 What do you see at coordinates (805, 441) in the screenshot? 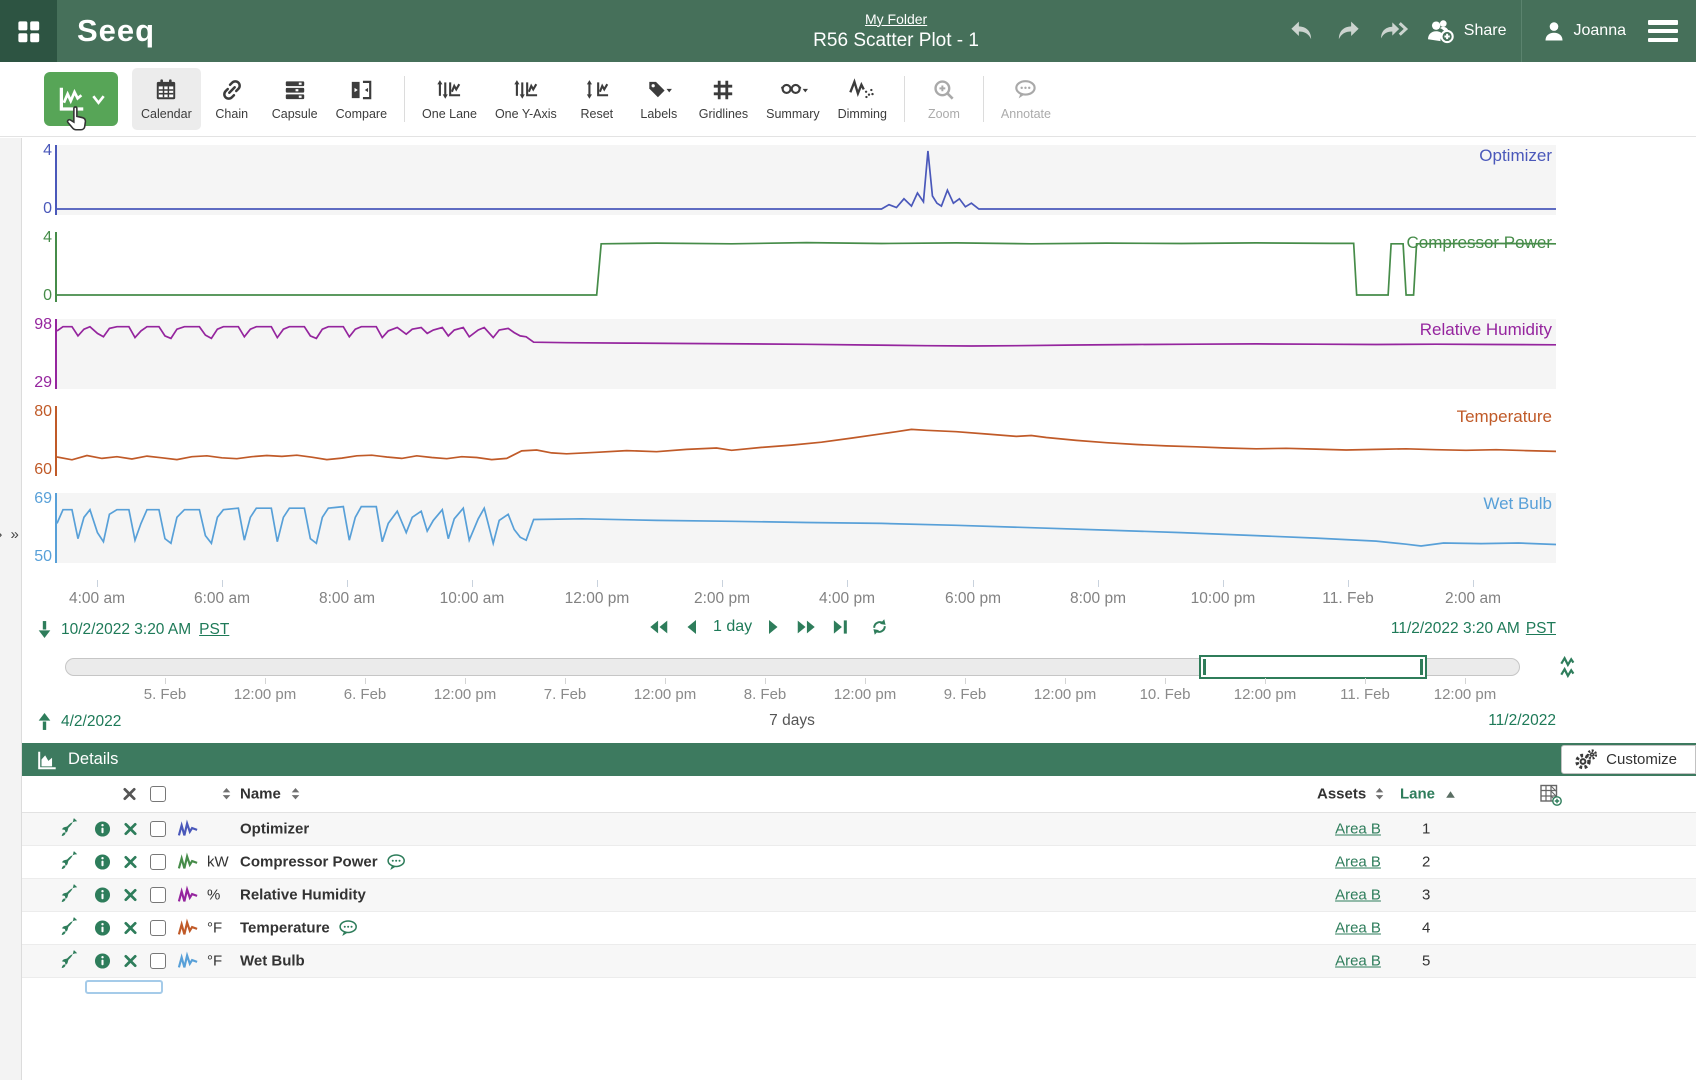
I see `trend-plot-temperature: Temperature` at bounding box center [805, 441].